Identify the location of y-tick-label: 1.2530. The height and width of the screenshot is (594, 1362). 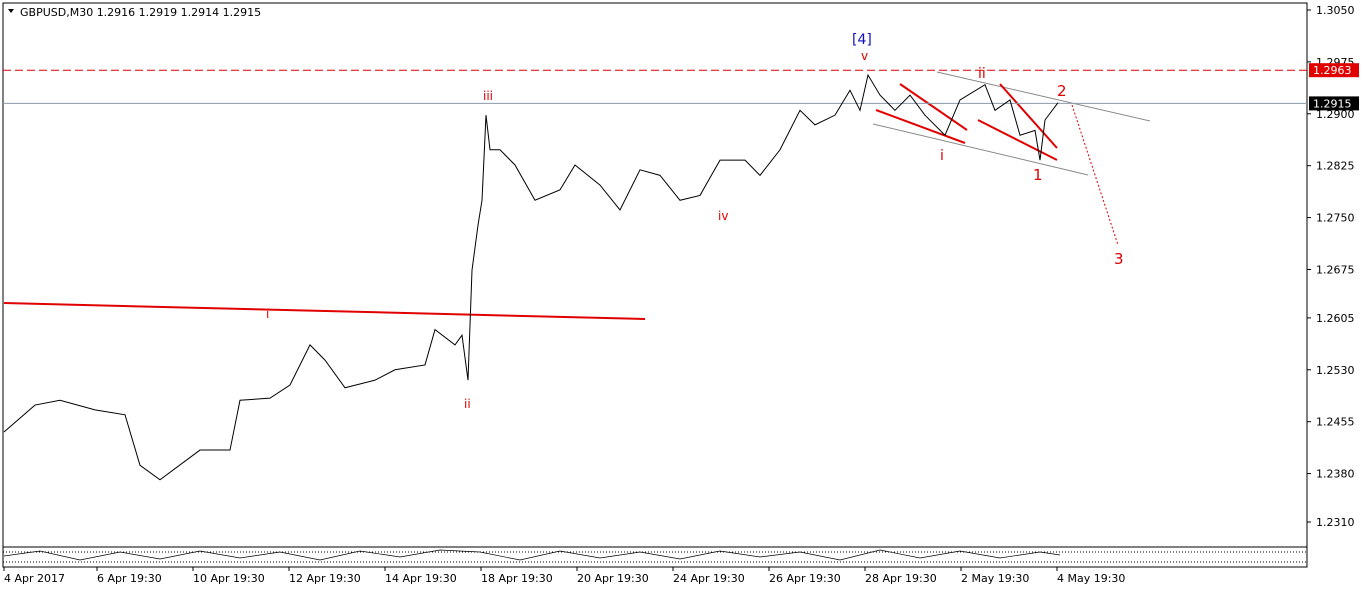
(1335, 370).